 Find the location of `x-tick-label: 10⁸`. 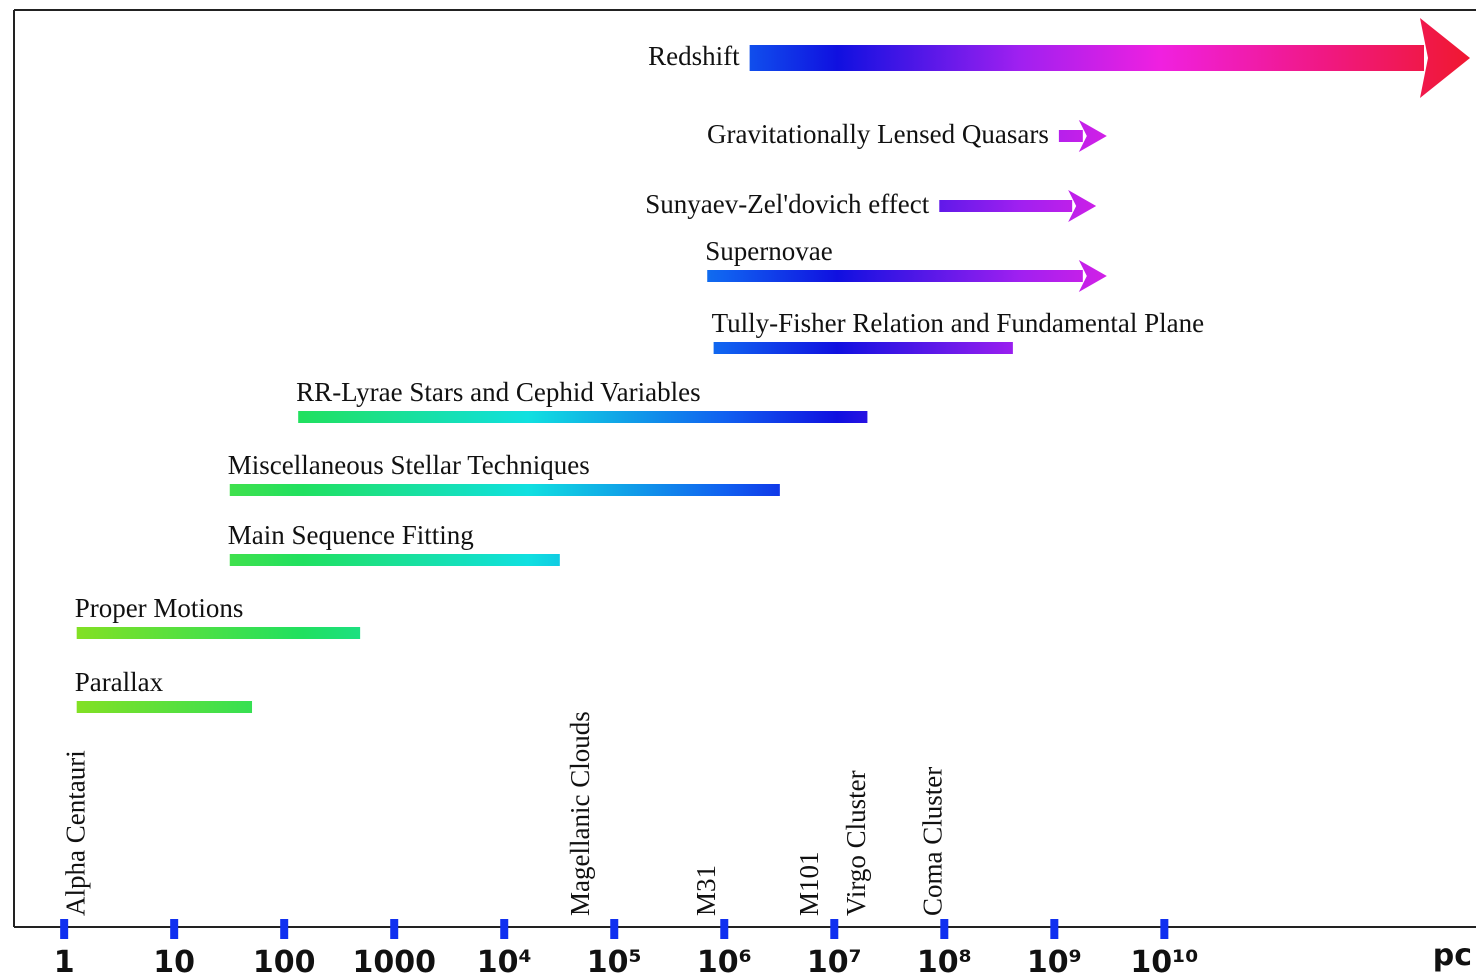

x-tick-label: 10⁸ is located at coordinates (944, 962).